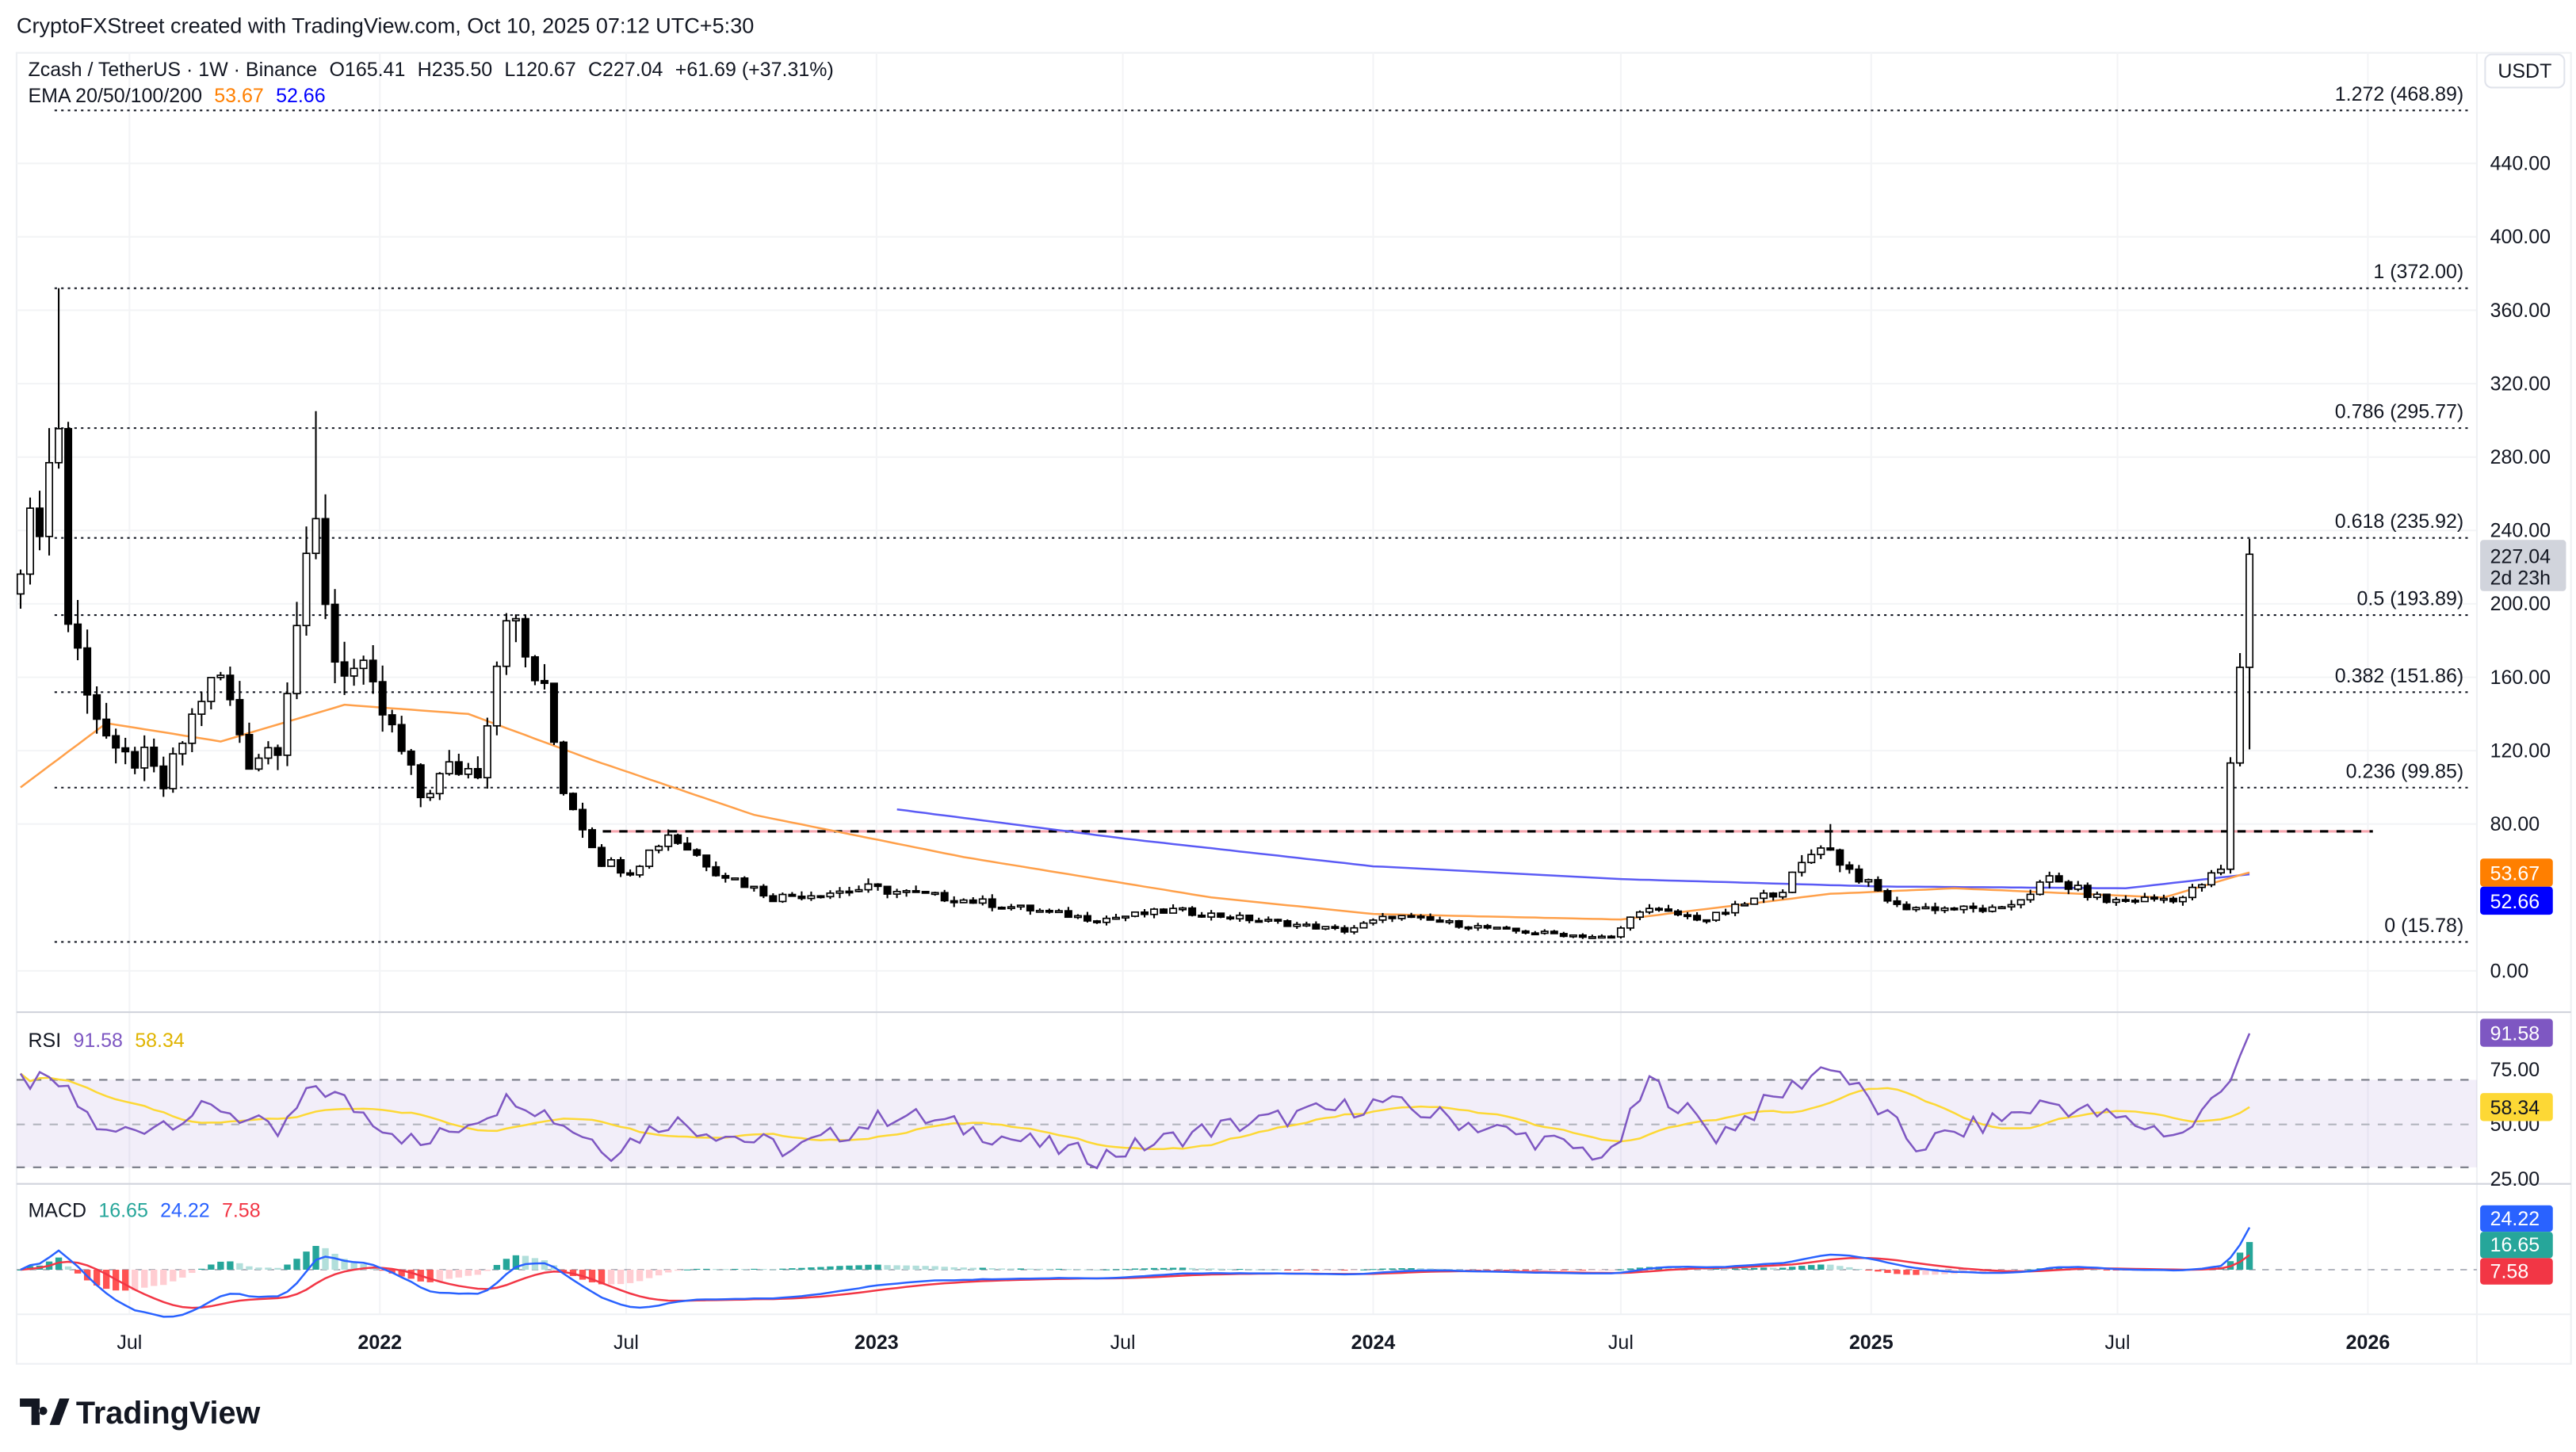  What do you see at coordinates (2516, 1271) in the screenshot?
I see `macd-signal-tag` at bounding box center [2516, 1271].